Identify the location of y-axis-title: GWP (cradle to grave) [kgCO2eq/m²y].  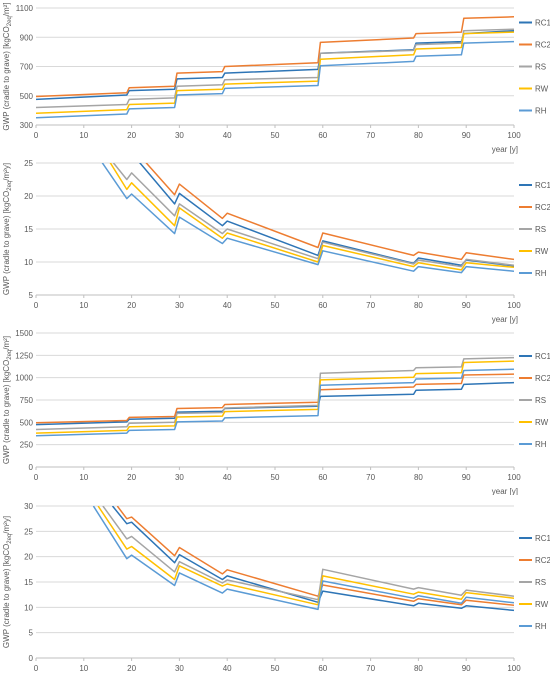
(7, 582).